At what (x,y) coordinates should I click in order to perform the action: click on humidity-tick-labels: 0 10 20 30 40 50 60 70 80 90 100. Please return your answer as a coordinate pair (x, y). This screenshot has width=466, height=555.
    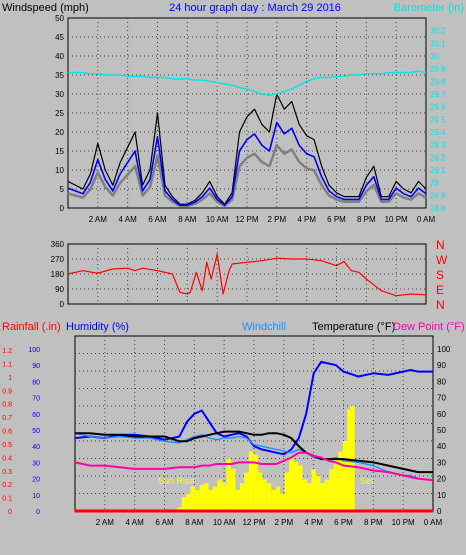
    Looking at the image, I should click on (34, 431).